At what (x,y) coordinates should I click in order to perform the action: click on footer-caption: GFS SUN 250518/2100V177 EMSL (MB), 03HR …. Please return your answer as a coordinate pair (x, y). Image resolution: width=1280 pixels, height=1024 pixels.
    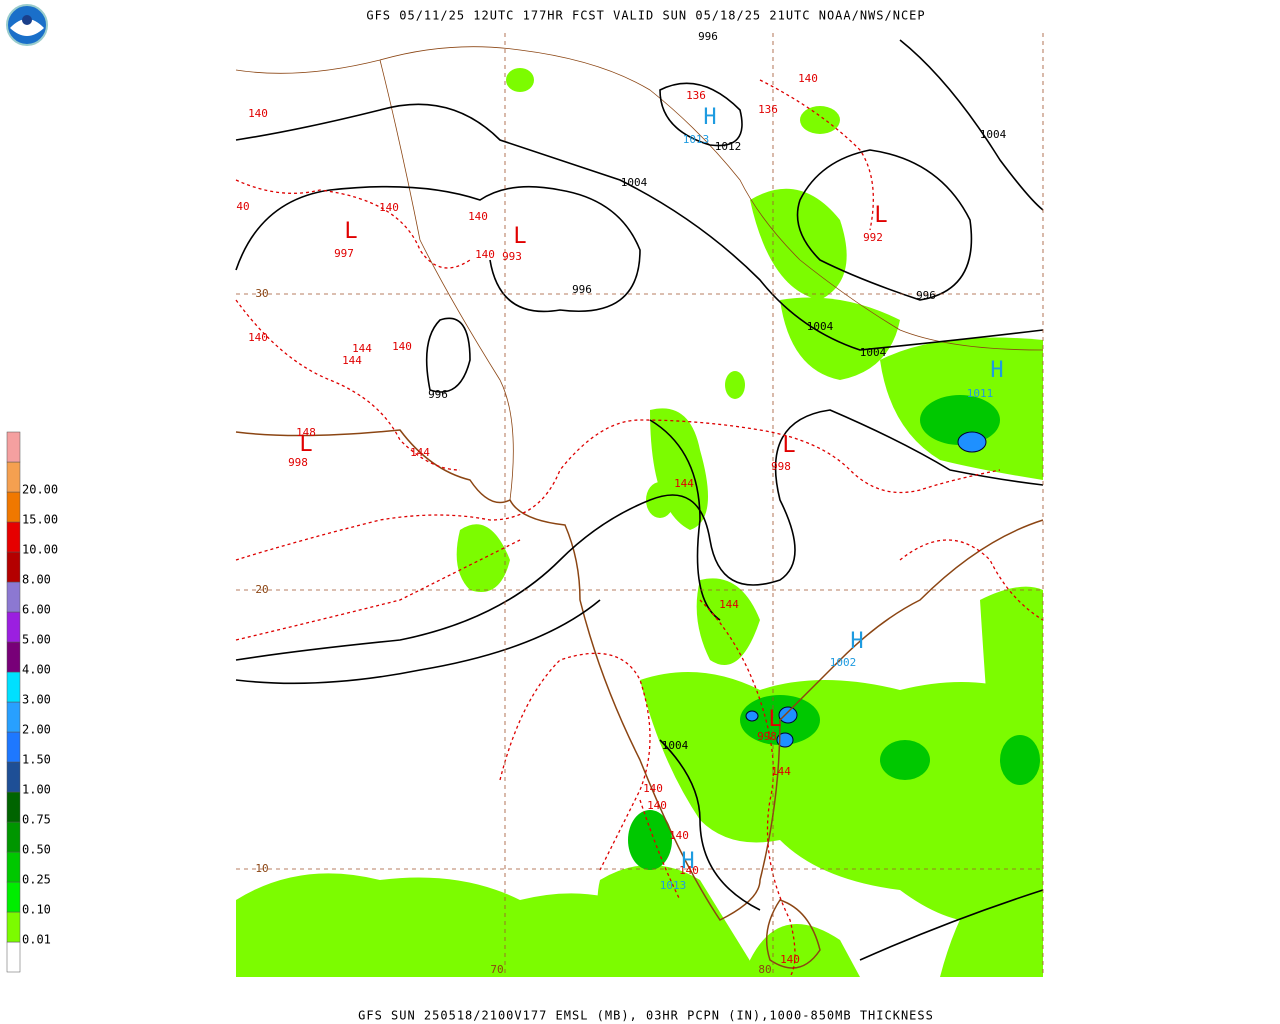
    Looking at the image, I should click on (646, 1016).